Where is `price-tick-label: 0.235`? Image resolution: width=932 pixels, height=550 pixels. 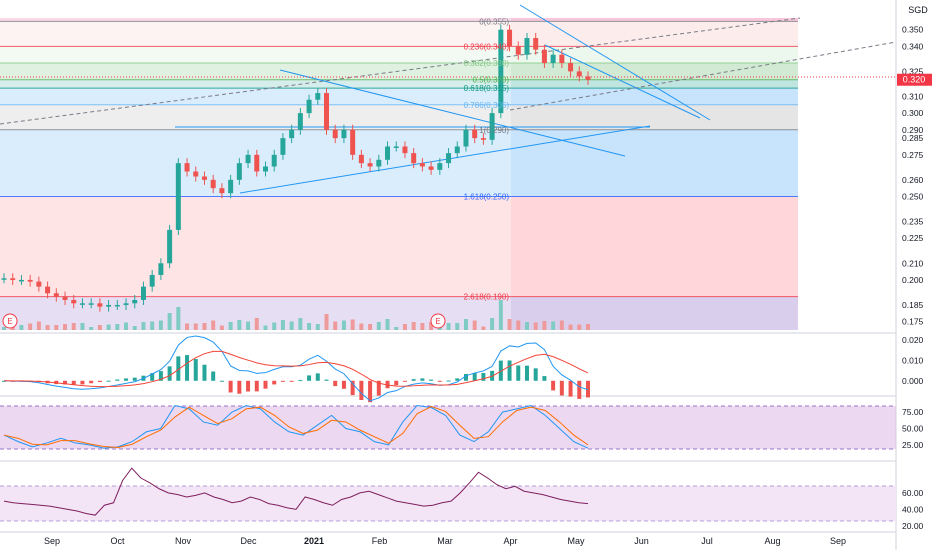 price-tick-label: 0.235 is located at coordinates (913, 222).